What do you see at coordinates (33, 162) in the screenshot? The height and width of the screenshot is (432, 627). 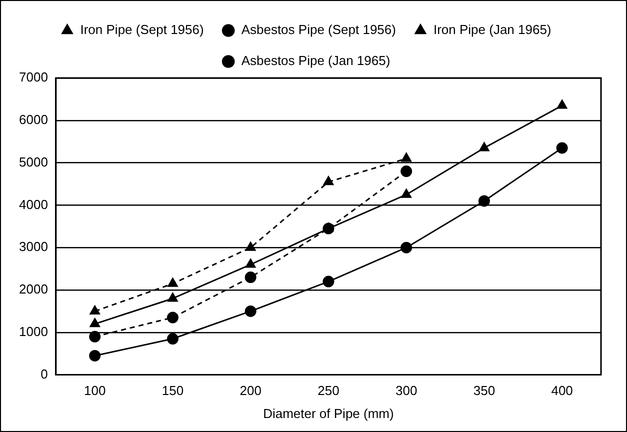 I see `y-tick-label: 5000` at bounding box center [33, 162].